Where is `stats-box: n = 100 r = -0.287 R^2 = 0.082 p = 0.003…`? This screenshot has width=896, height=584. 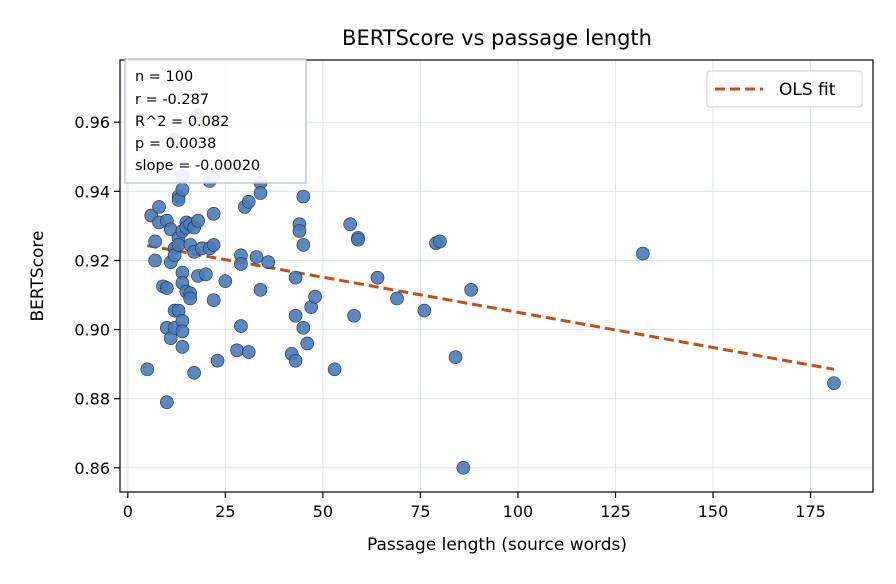 stats-box: n = 100 r = -0.287 R^2 = 0.082 p = 0.003… is located at coordinates (215, 121).